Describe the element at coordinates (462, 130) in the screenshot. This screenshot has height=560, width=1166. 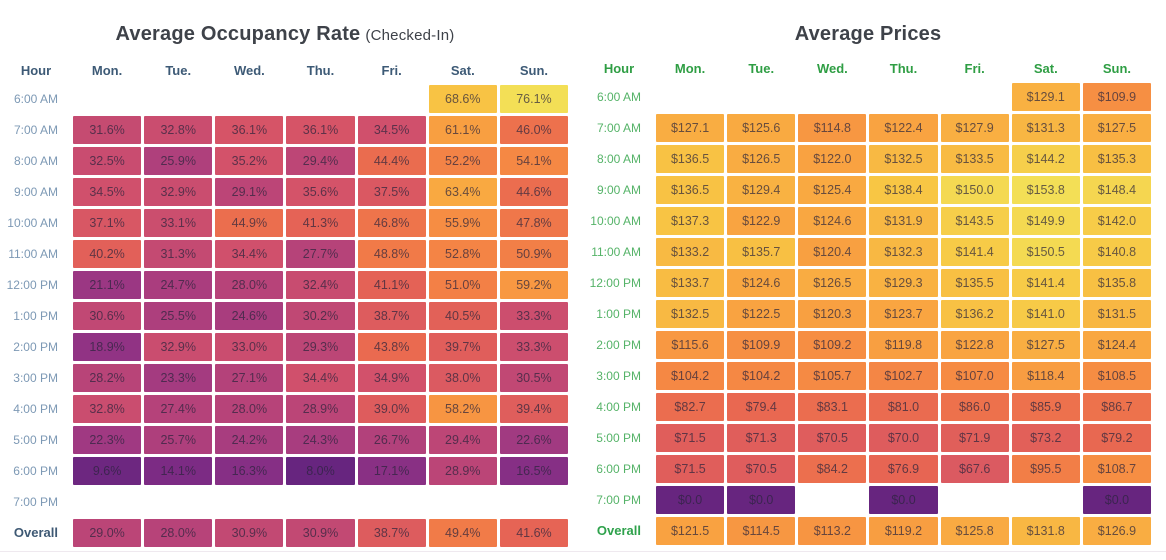
I see `heatmap-cell: 61.1%` at that location.